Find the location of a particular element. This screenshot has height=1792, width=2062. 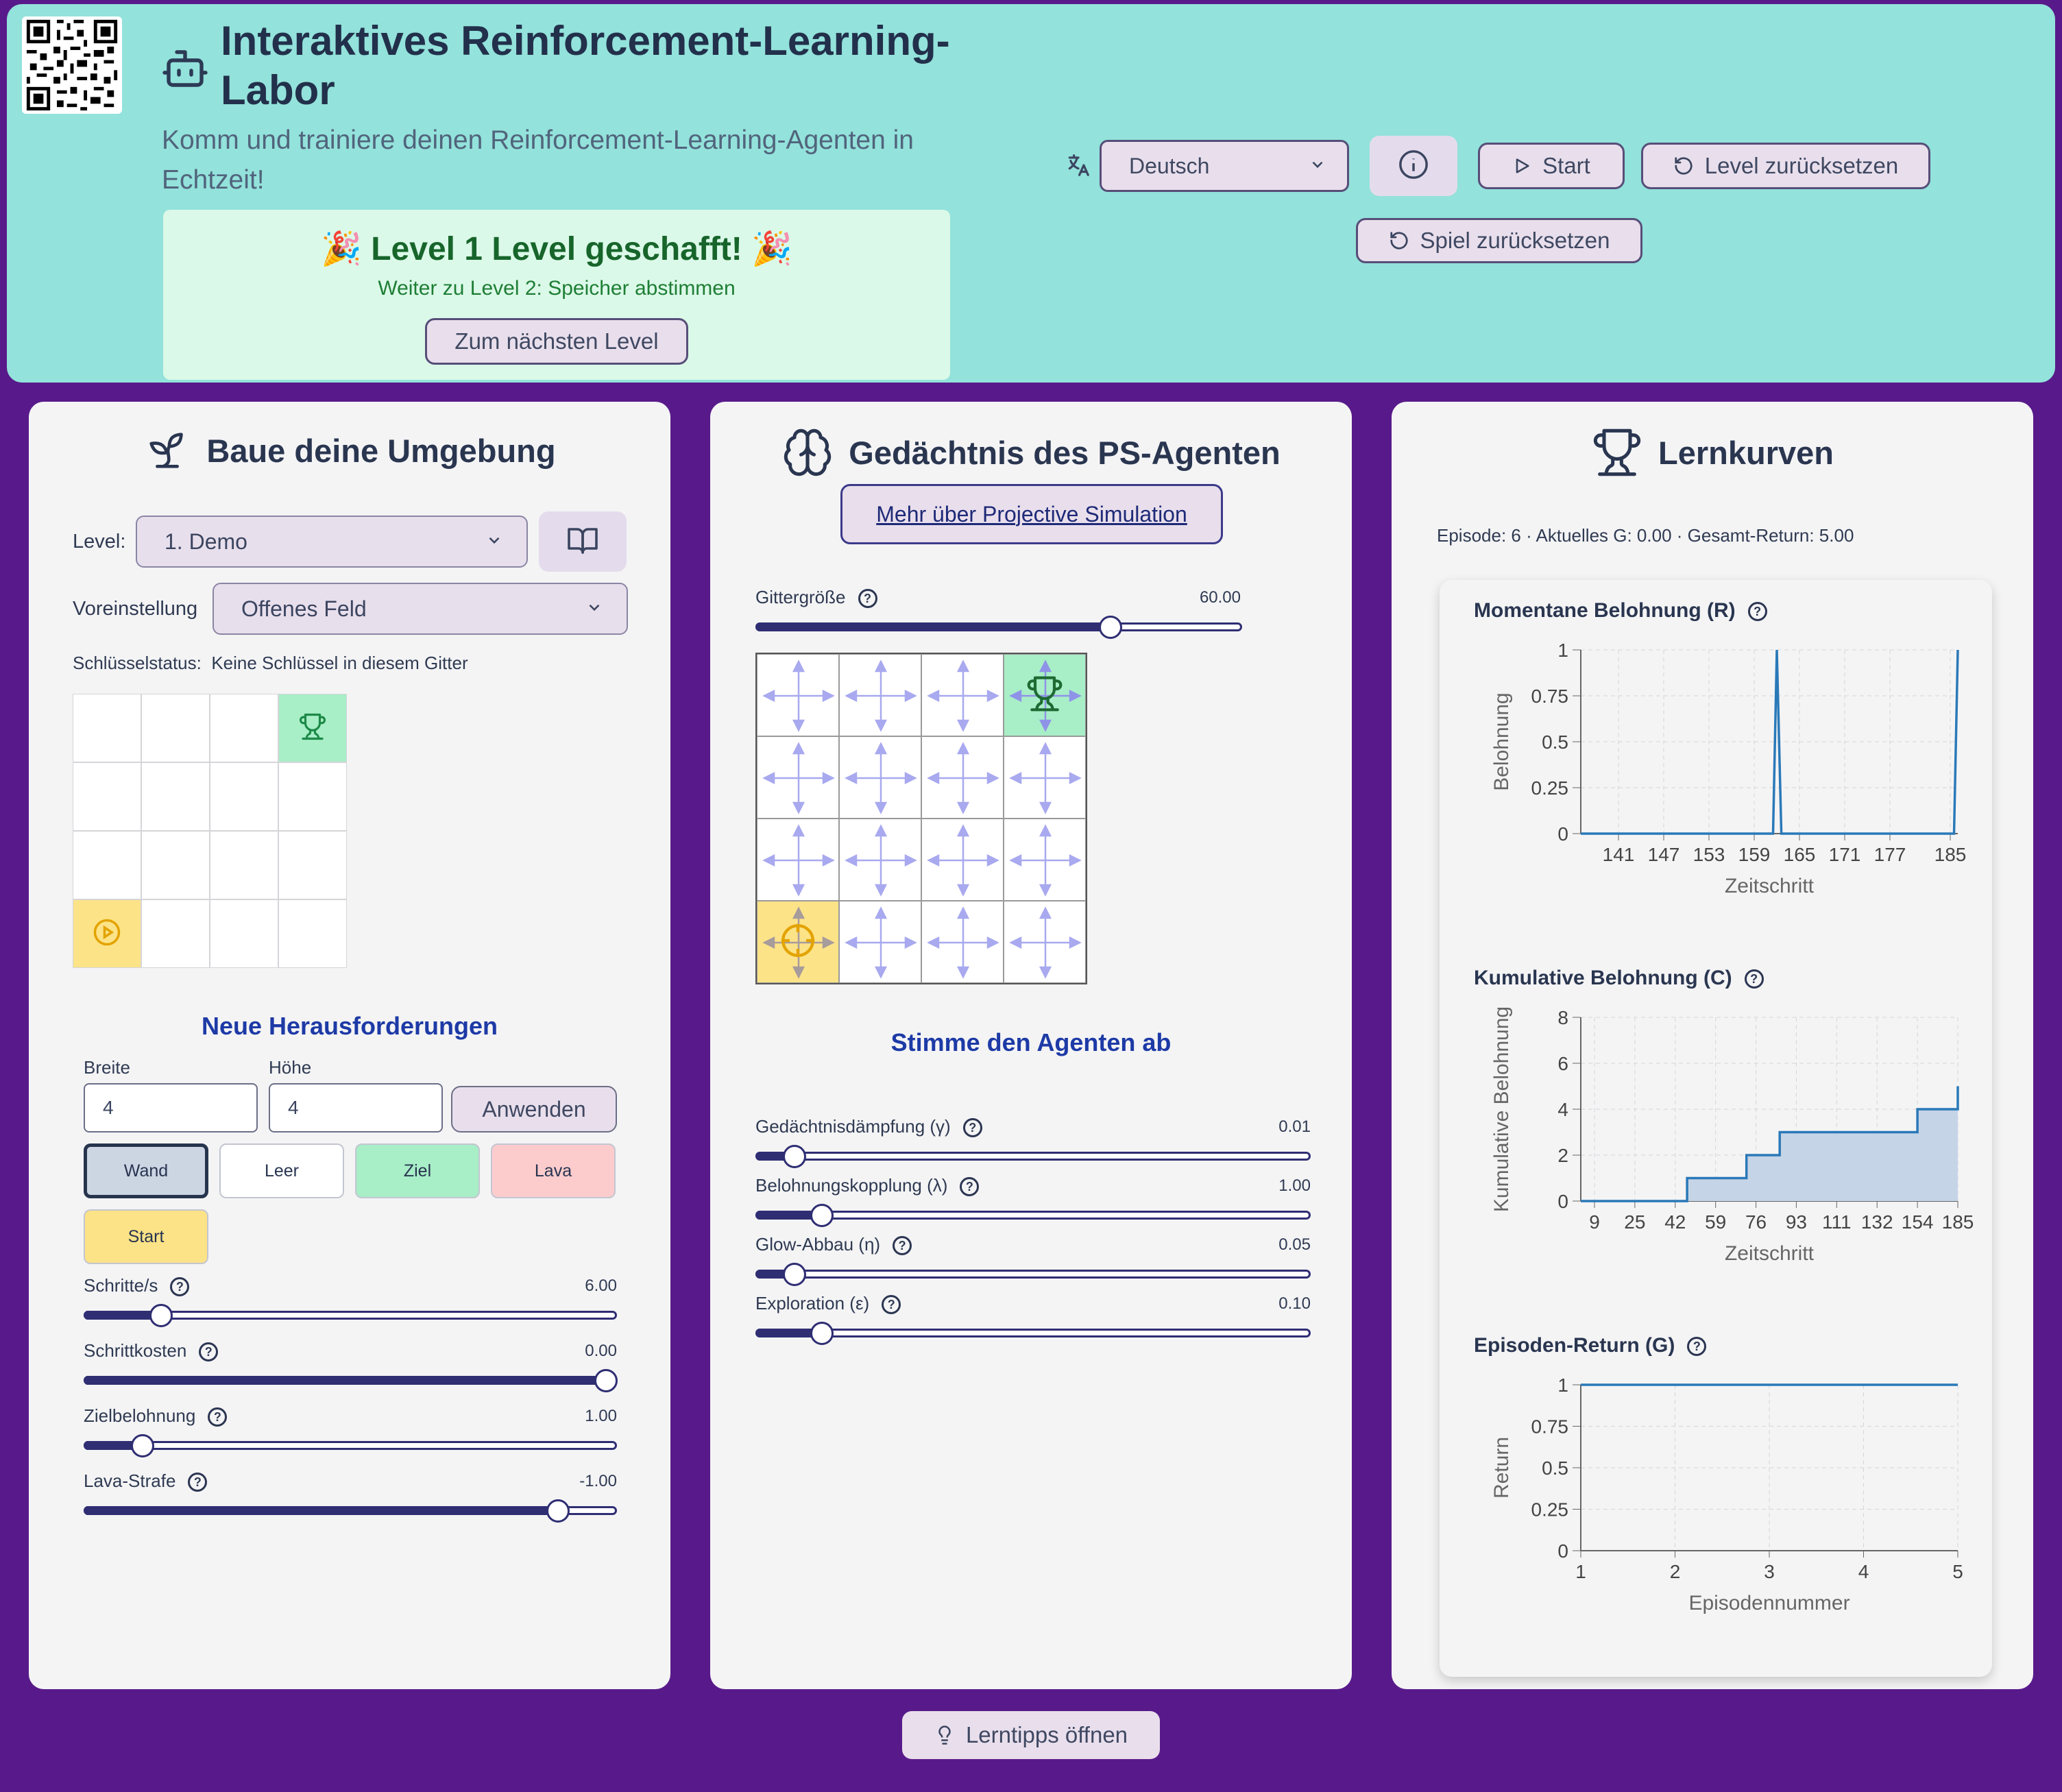

qr-code is located at coordinates (72, 65).